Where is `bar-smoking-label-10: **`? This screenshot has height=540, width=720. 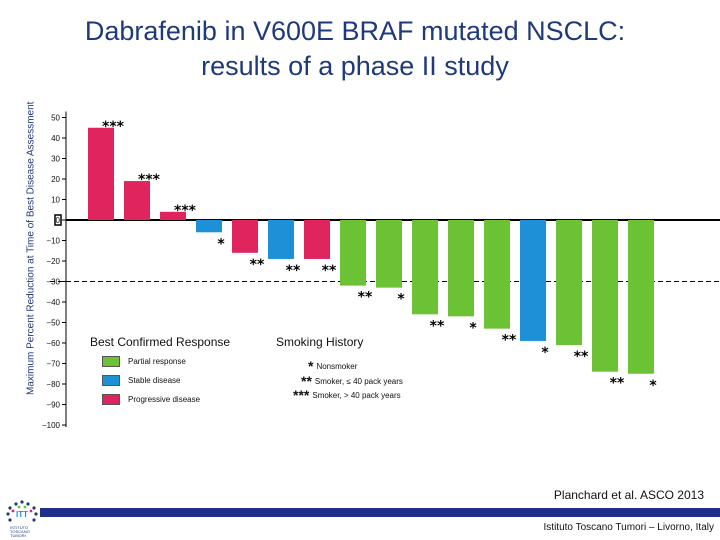
bar-smoking-label-10: ** is located at coordinates (437, 326).